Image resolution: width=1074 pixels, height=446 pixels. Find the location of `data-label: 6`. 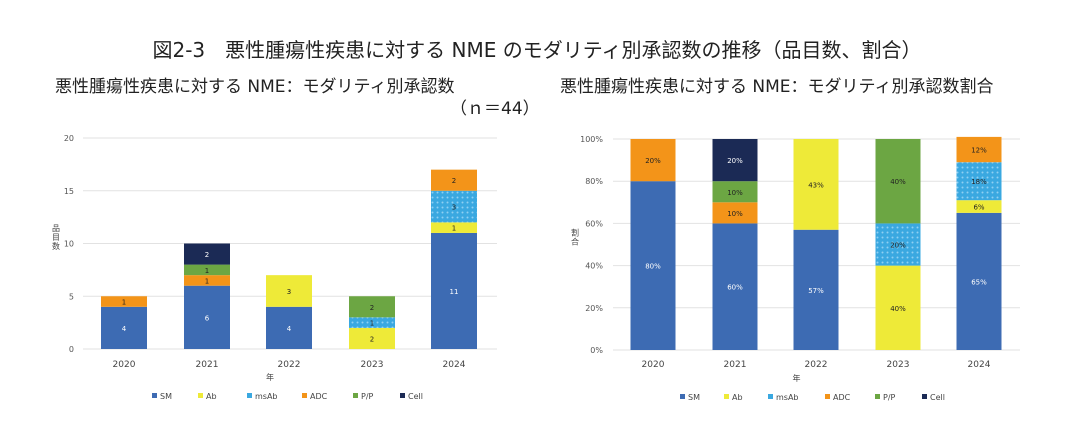

data-label: 6 is located at coordinates (207, 318).